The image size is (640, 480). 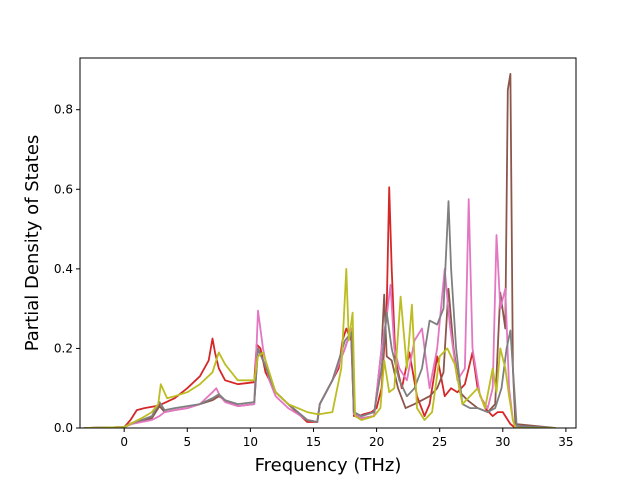 I want to click on y-axis-label: Partial Density of States, so click(x=32, y=243).